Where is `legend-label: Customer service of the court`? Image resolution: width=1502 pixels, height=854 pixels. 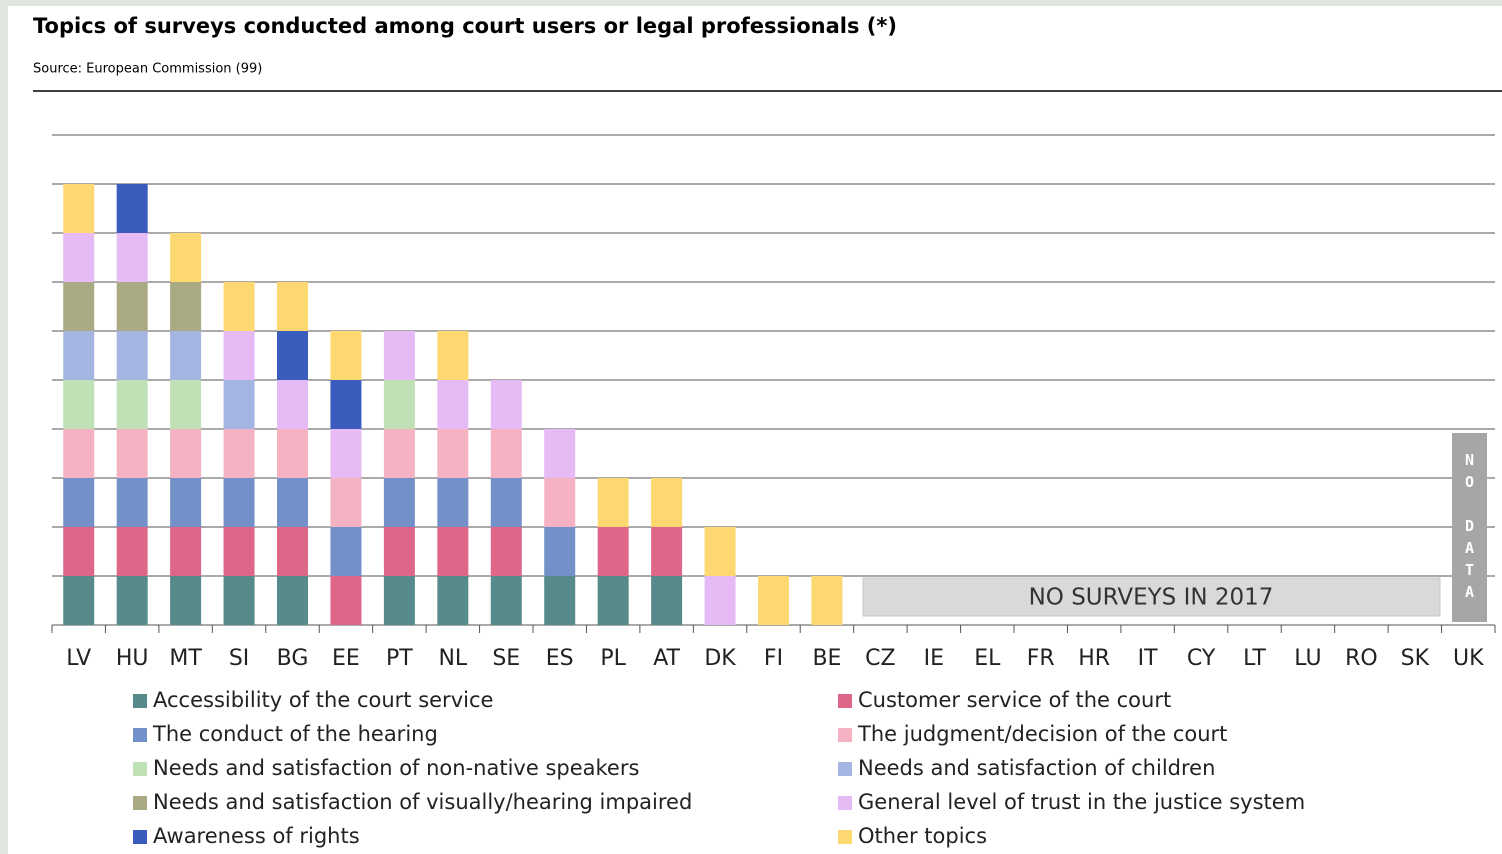
legend-label: Customer service of the court is located at coordinates (1014, 700).